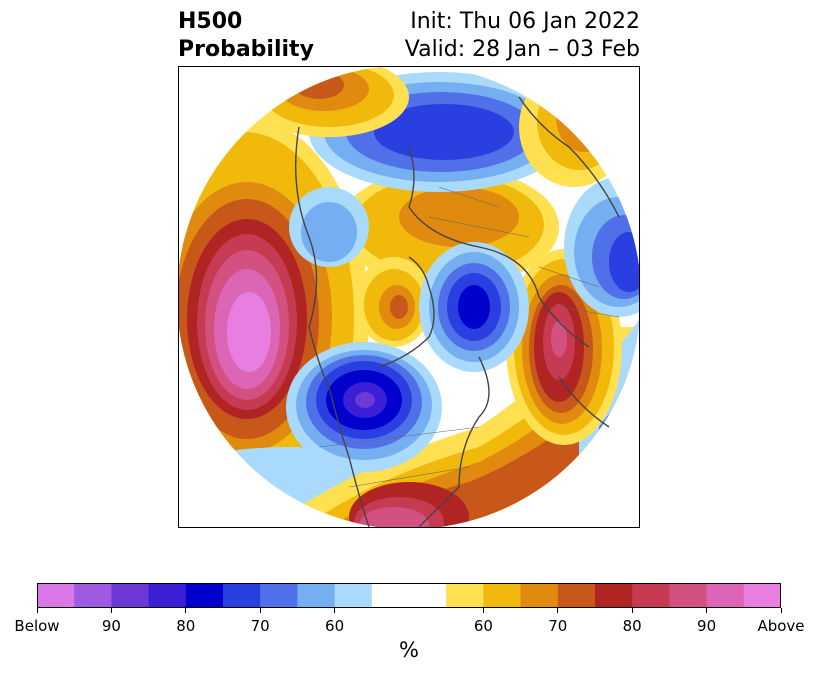 Image resolution: width=819 pixels, height=676 pixels. I want to click on ne-corner-above-region, so click(574, 127).